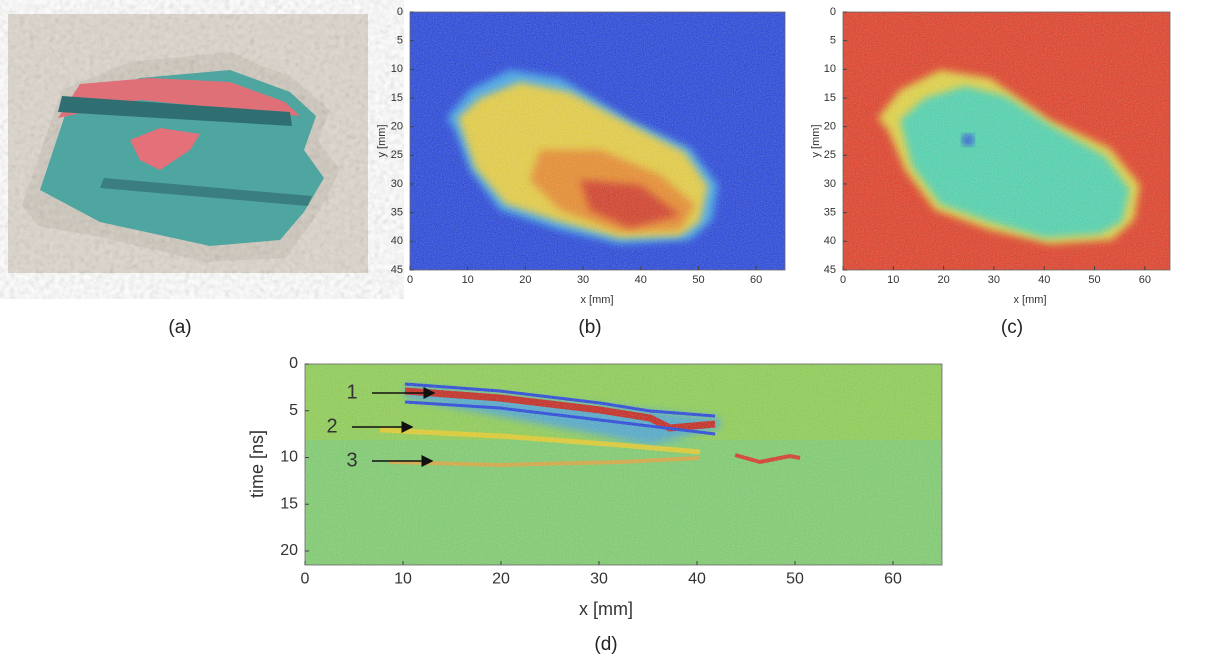 This screenshot has height=661, width=1213. What do you see at coordinates (1012, 327) in the screenshot?
I see `panel-label: (c)` at bounding box center [1012, 327].